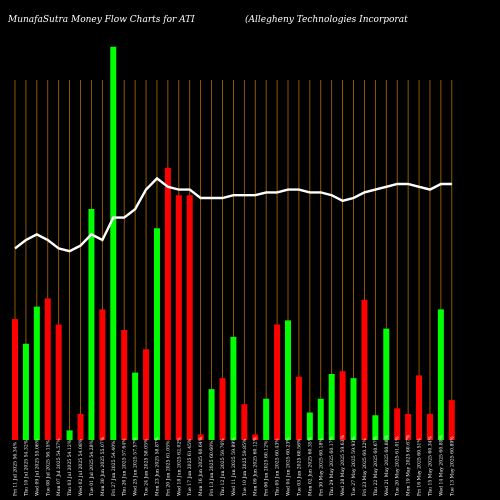 Image resolution: width=500 pixels, height=500 pixels. I want to click on x-tick-label: Tue 01 Jul 2025 54.28%, so click(92, 467).